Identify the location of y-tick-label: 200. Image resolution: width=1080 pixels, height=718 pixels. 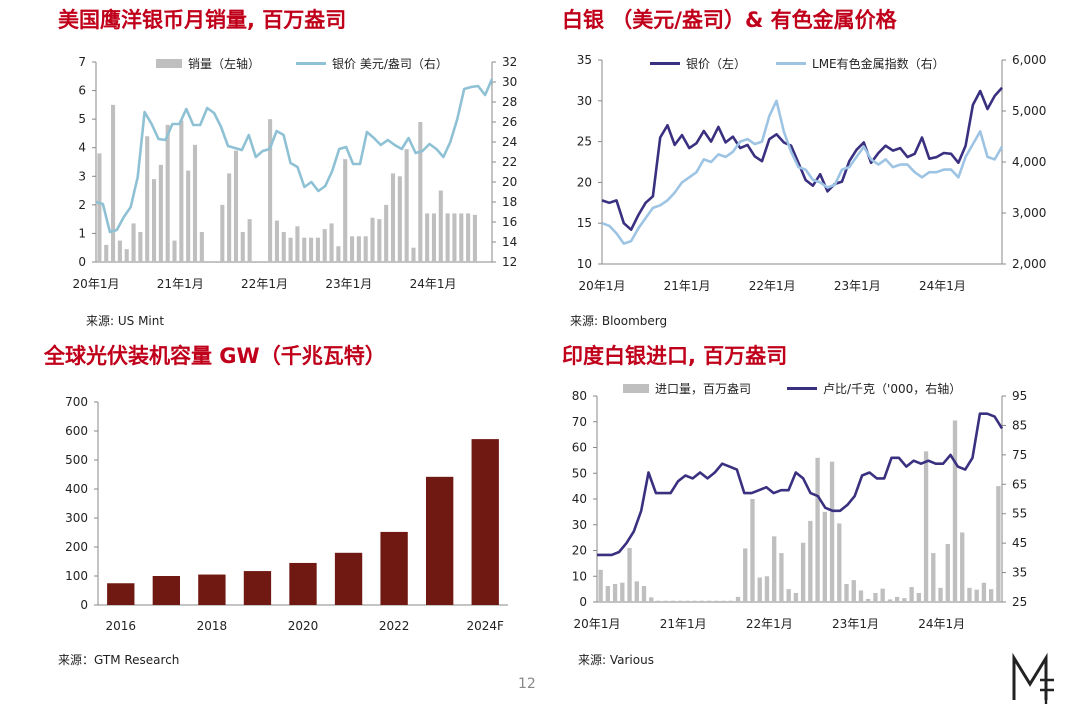
(76, 547).